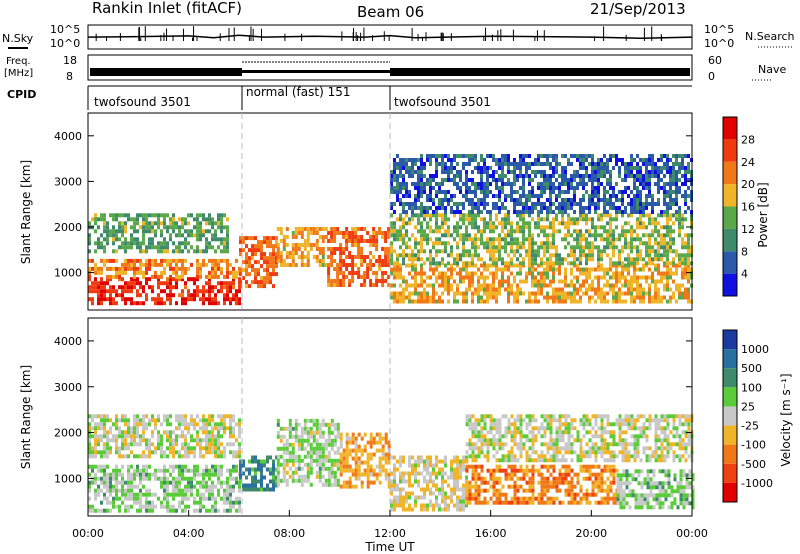  What do you see at coordinates (68, 136) in the screenshot?
I see `y-tick-label: 4000` at bounding box center [68, 136].